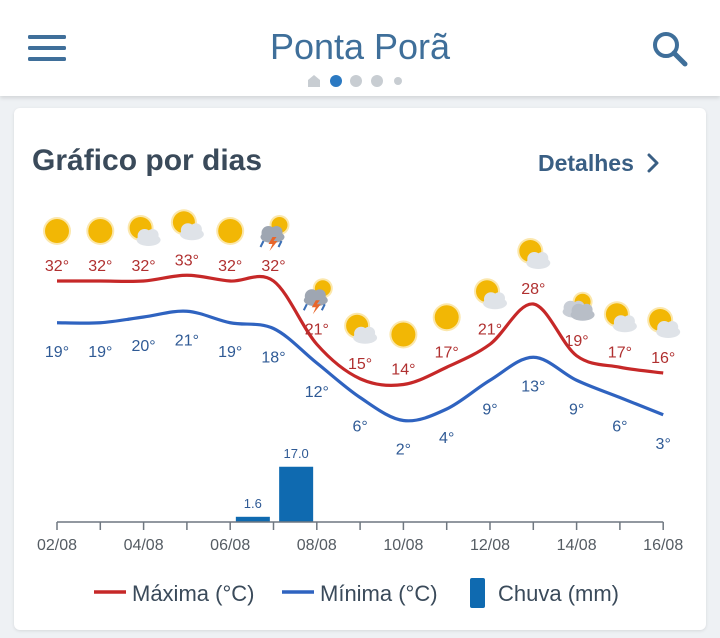 The width and height of the screenshot is (720, 638). I want to click on min-temp-label: 13°, so click(533, 386).